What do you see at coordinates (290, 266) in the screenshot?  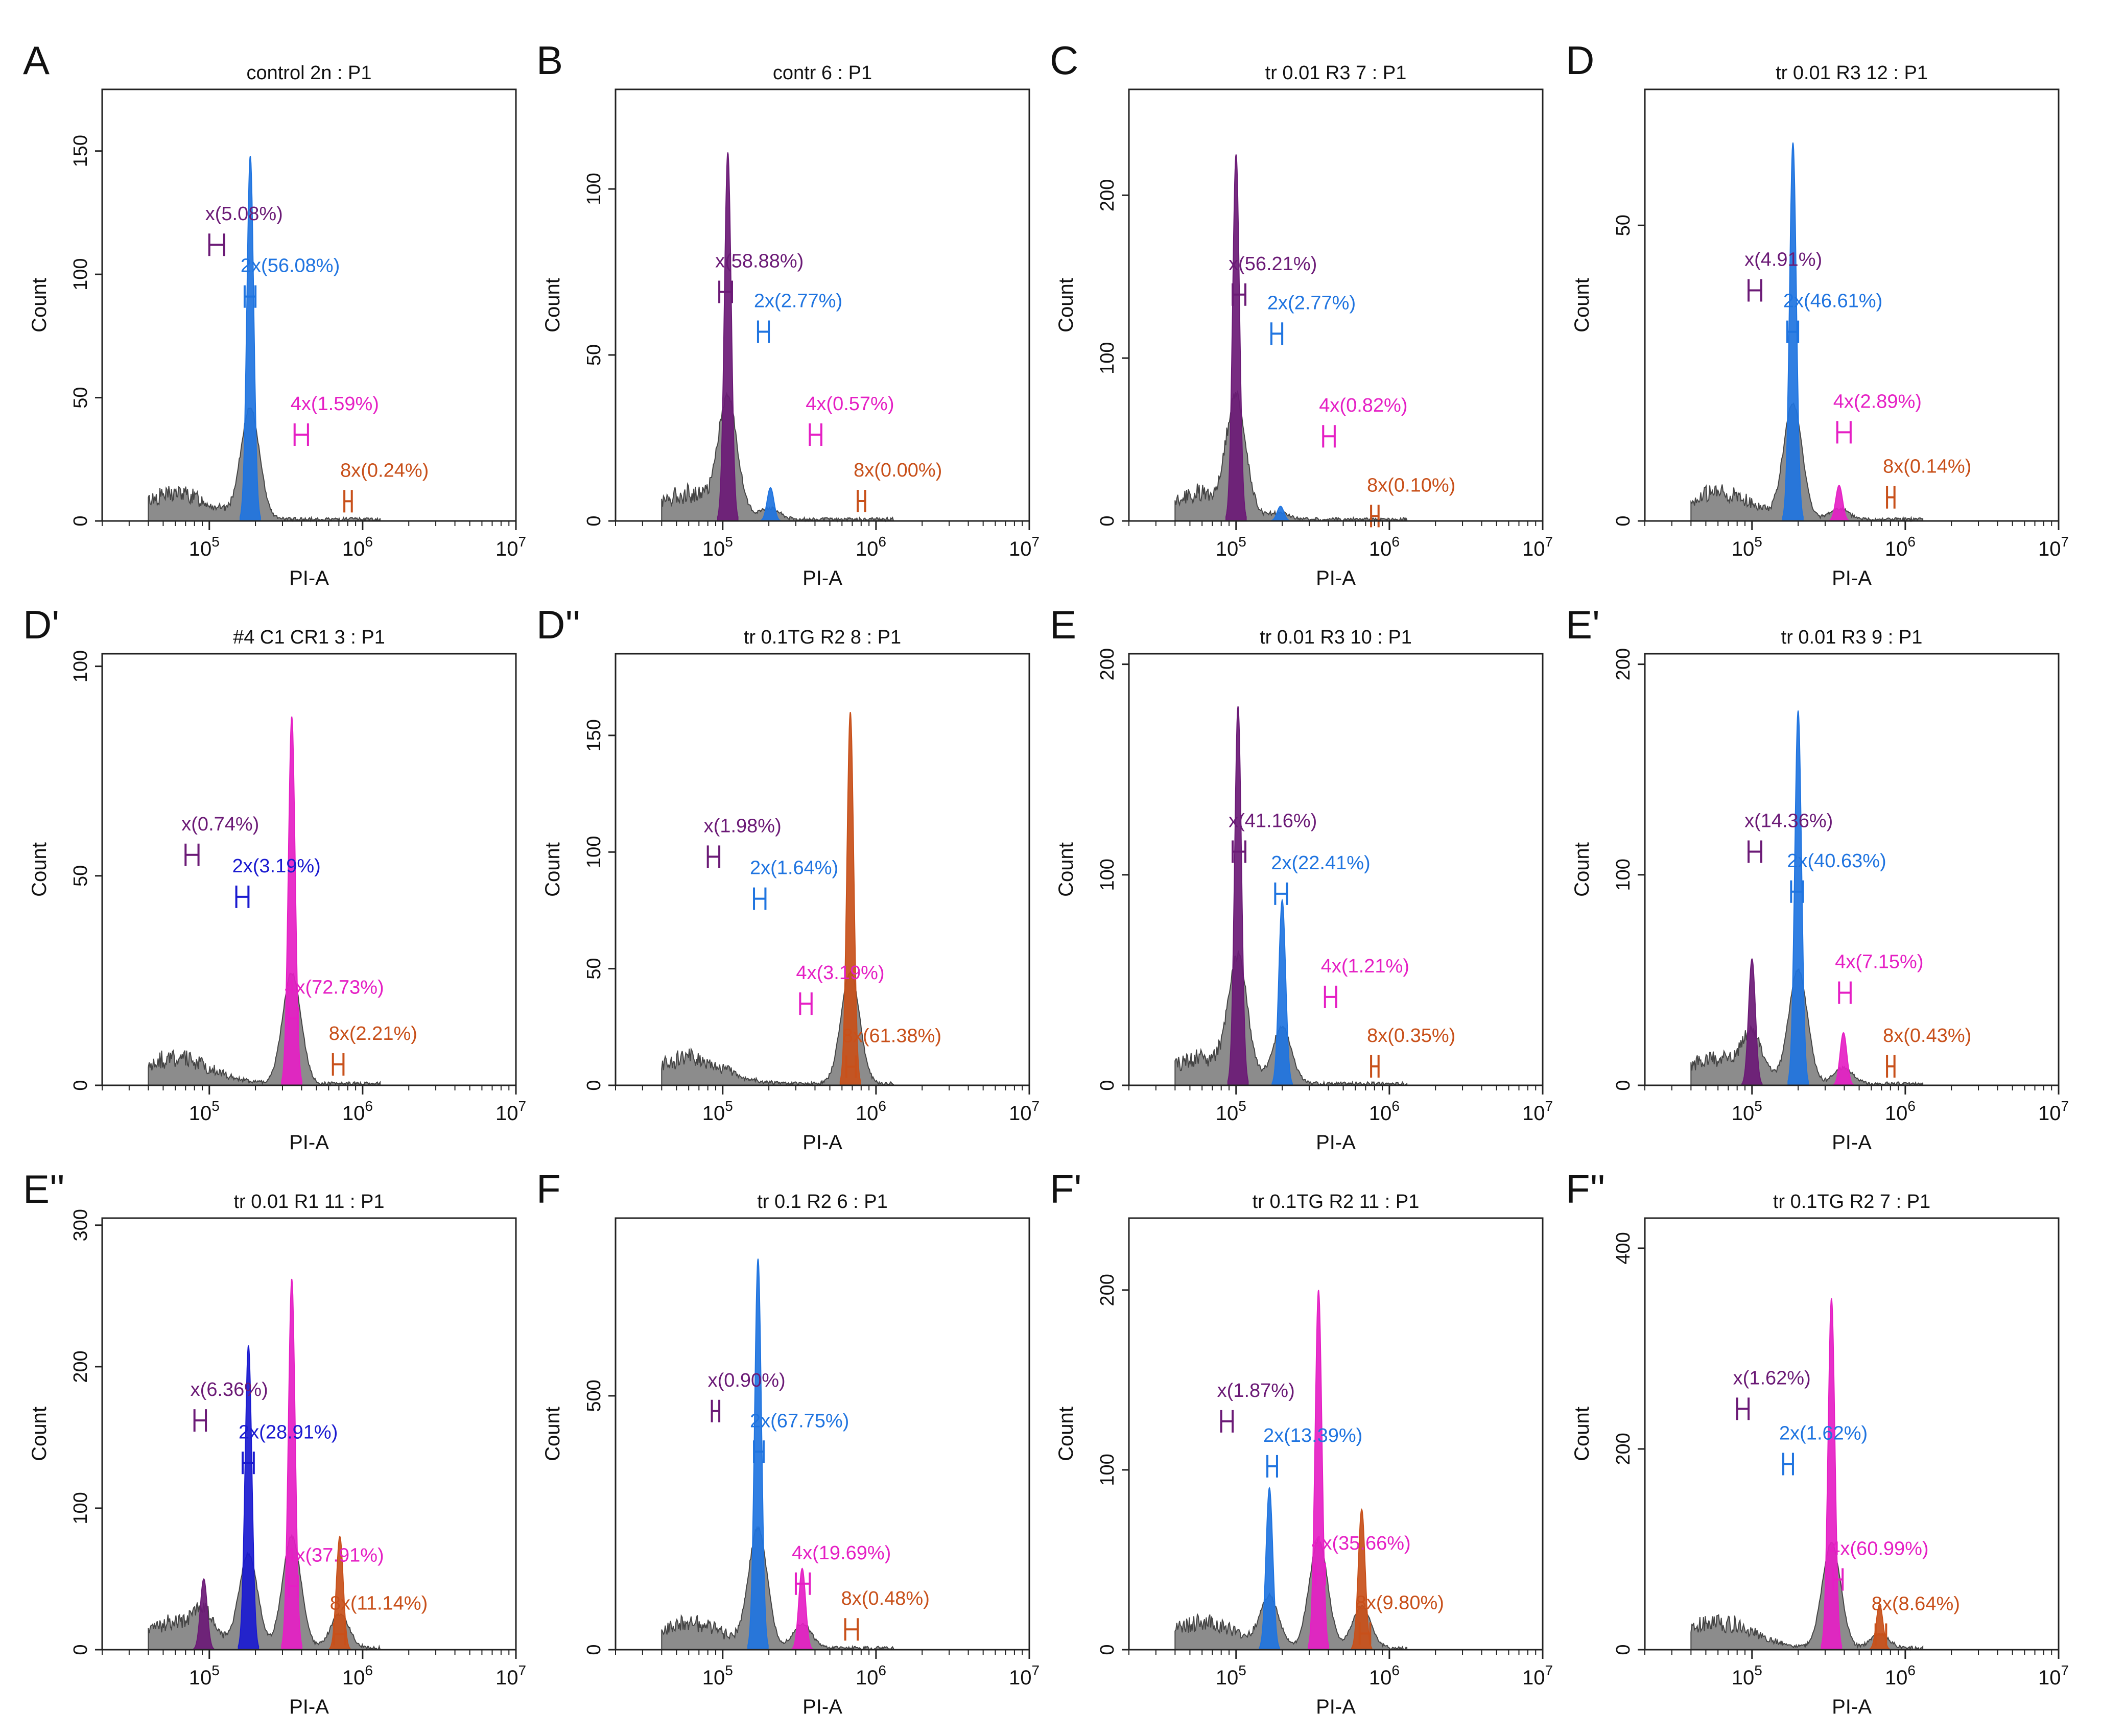 I see `gate-label-2x: 2x(56.08%)` at bounding box center [290, 266].